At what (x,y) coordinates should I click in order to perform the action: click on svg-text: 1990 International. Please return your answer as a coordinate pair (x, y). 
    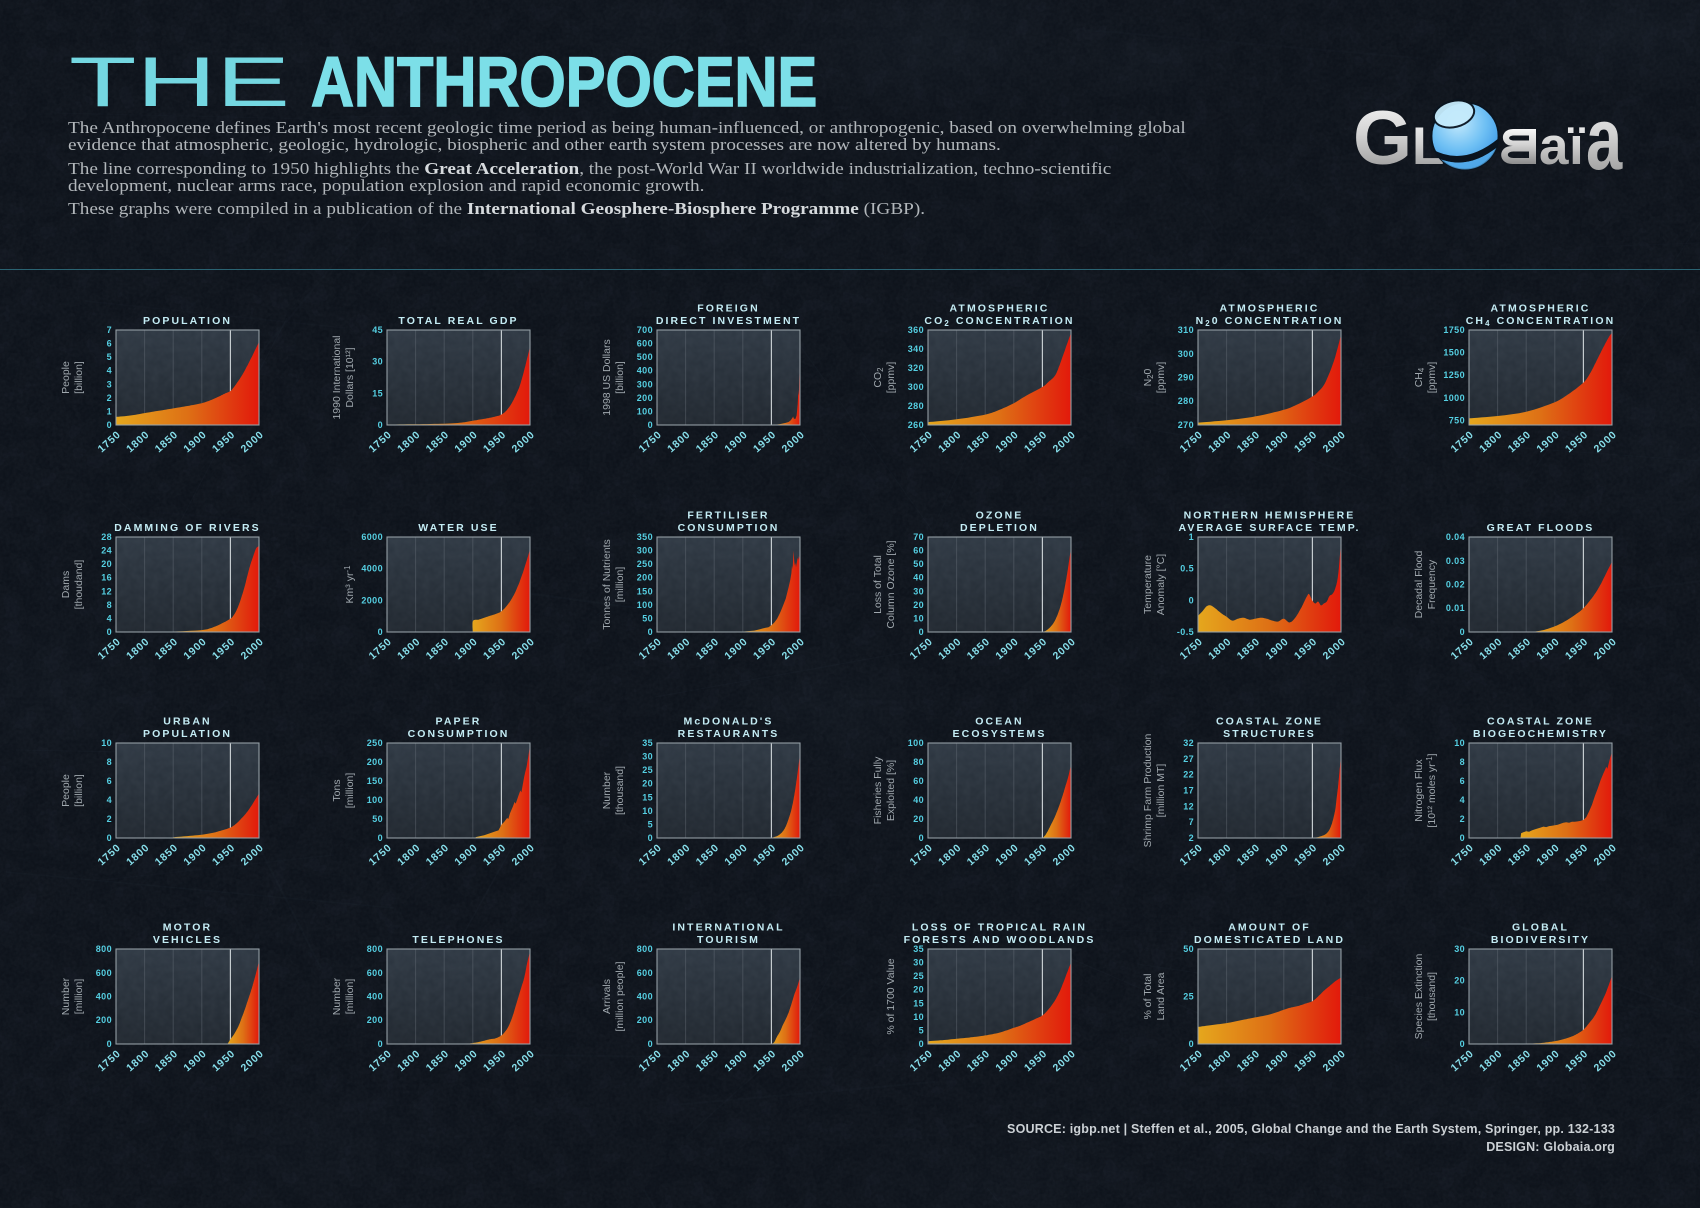
    Looking at the image, I should click on (337, 377).